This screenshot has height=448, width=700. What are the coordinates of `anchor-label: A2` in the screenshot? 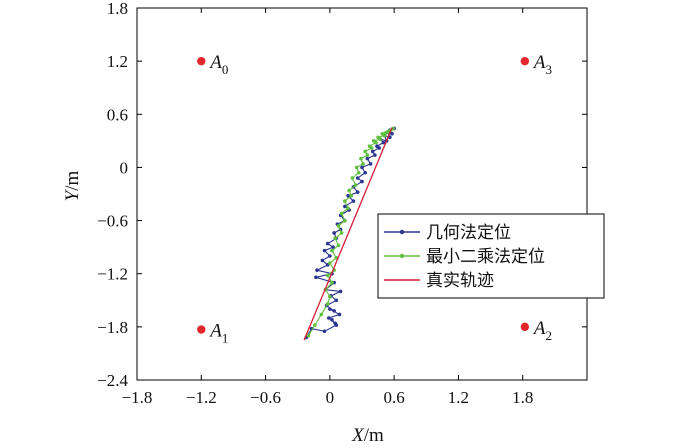 It's located at (542, 330).